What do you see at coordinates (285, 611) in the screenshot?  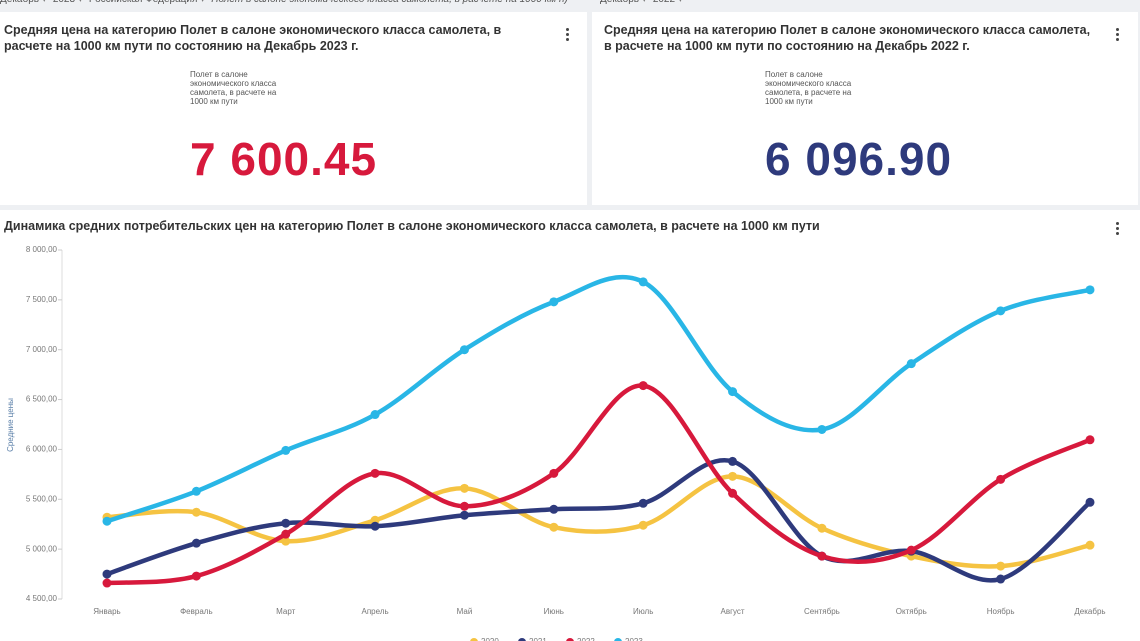 I see `x-tick-label: Март` at bounding box center [285, 611].